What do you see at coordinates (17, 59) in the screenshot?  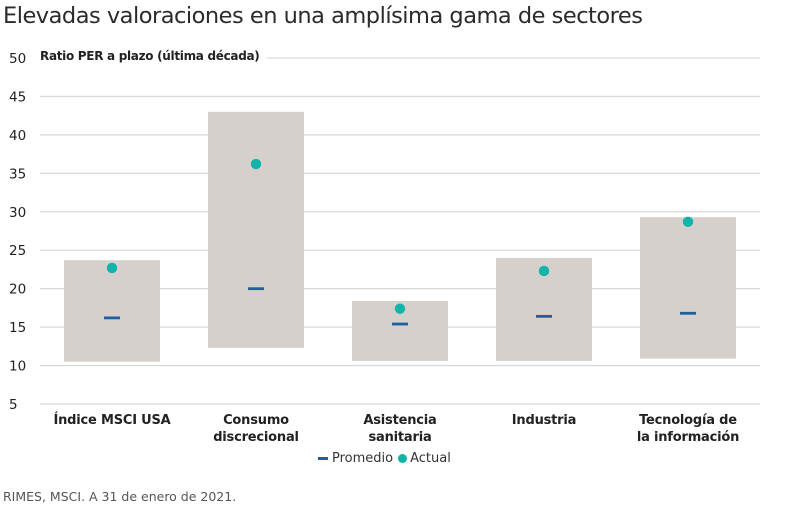 I see `y-tick-label: 50` at bounding box center [17, 59].